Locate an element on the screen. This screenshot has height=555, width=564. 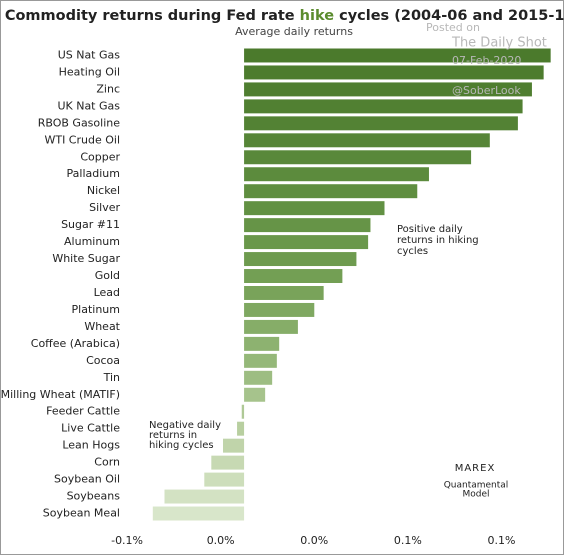
y-tick-label: Gold is located at coordinates (107, 275).